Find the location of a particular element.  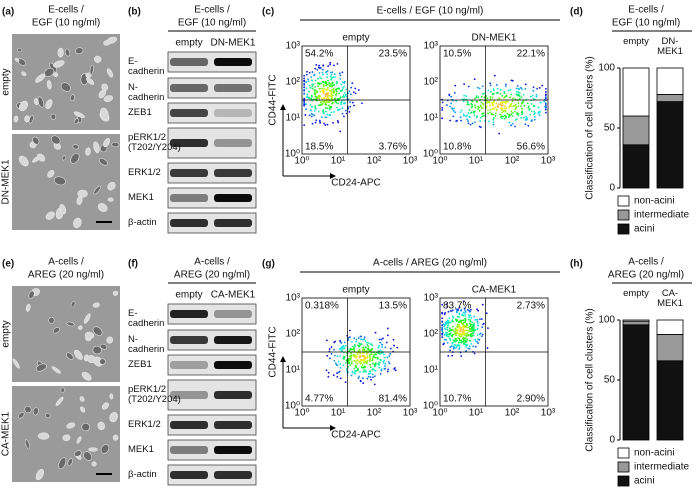

chart-title: AREG (20 ng/ml) is located at coordinates (646, 275).